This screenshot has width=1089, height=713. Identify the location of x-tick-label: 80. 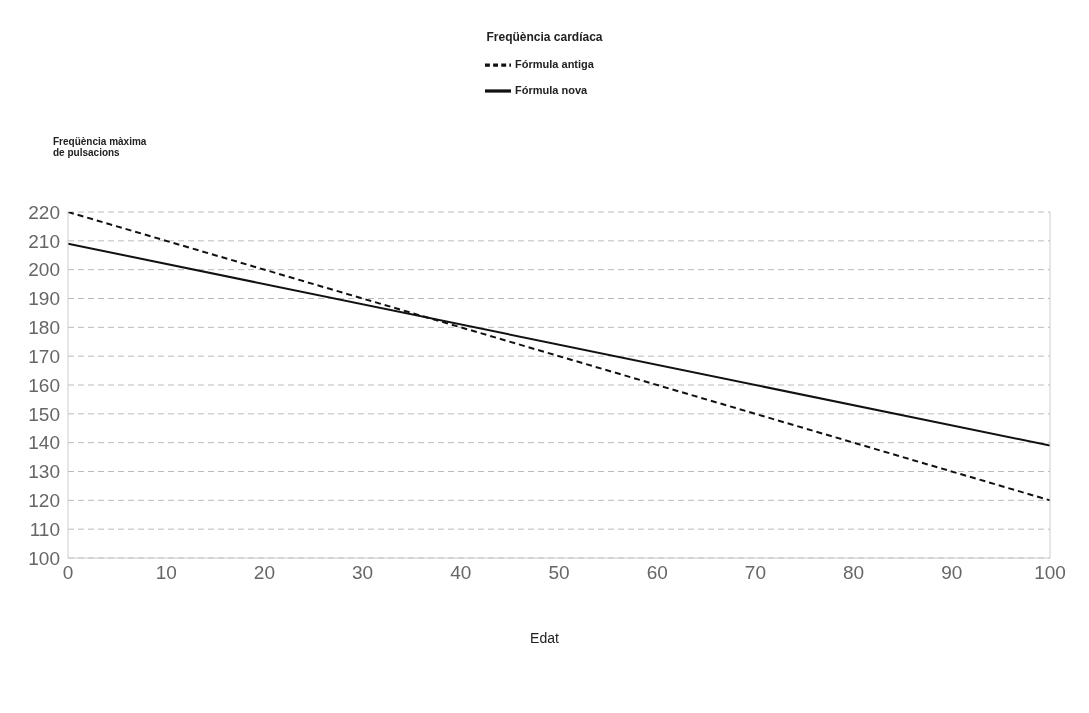
(854, 573).